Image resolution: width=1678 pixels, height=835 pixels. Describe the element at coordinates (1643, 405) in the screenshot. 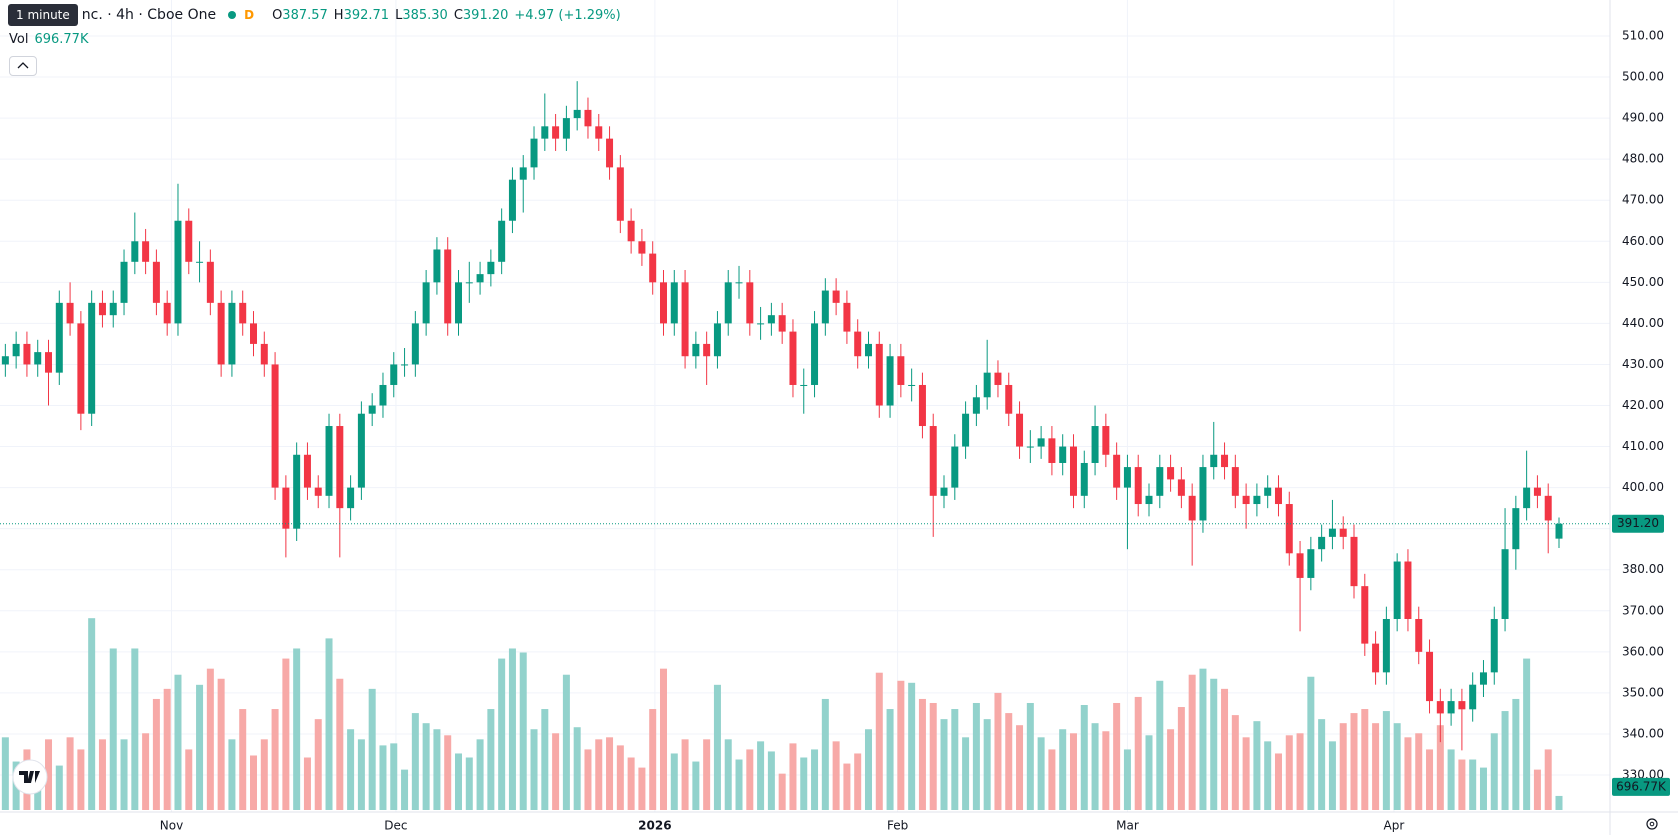

I see `y-tick-label: 420.00` at that location.